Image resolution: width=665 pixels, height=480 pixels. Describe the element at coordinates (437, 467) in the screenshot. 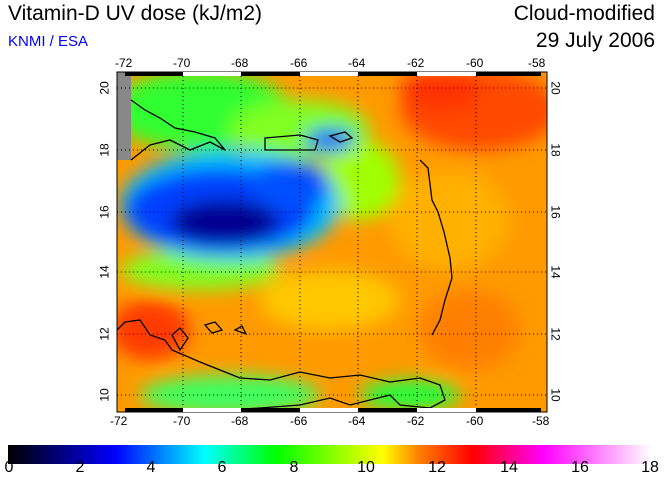

I see `colorbar-label: 12` at that location.